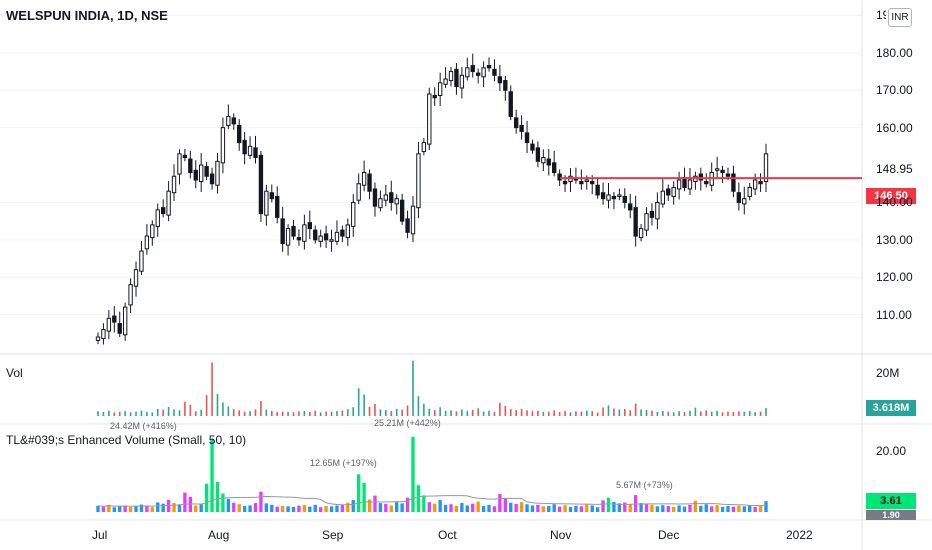 The image size is (932, 550). What do you see at coordinates (14, 373) in the screenshot?
I see `volume-pane-label: Vol` at bounding box center [14, 373].